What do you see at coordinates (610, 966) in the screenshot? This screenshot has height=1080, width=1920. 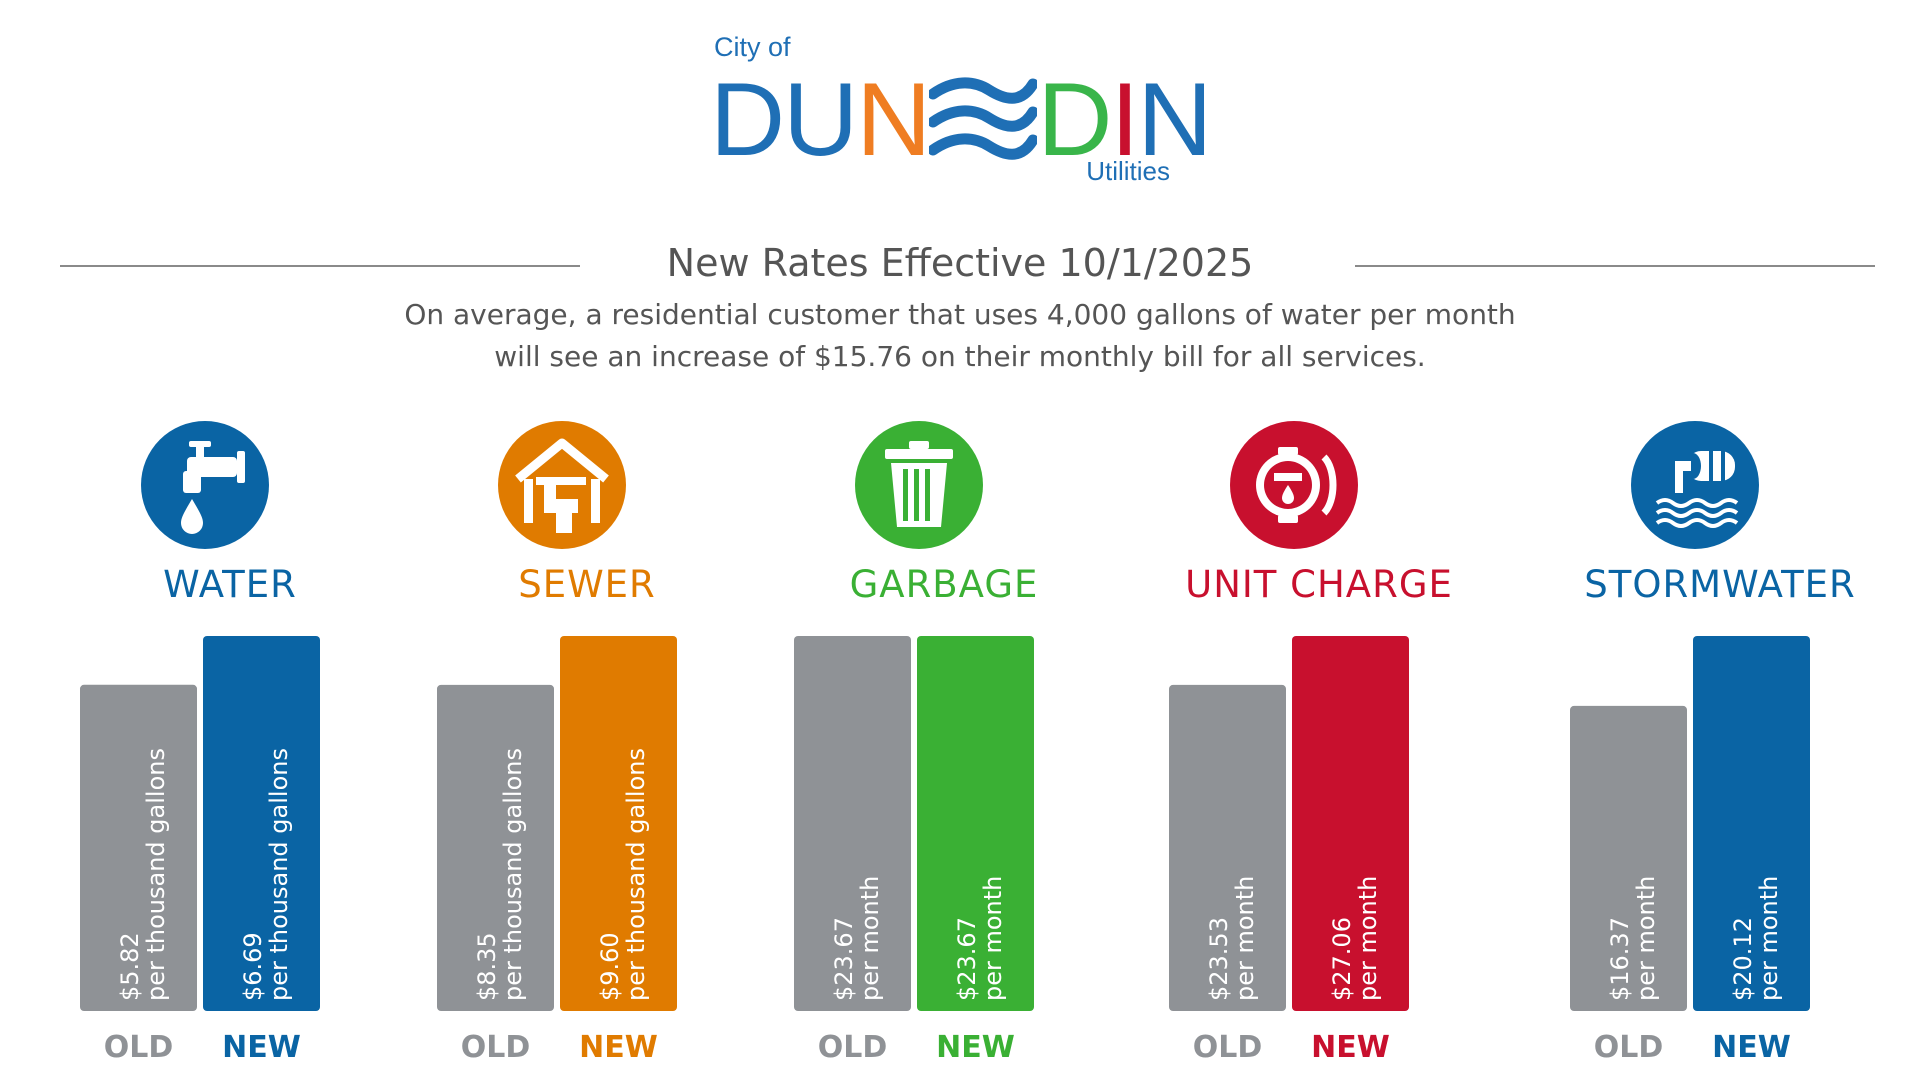 I see `bar-value-label: $9.60` at bounding box center [610, 966].